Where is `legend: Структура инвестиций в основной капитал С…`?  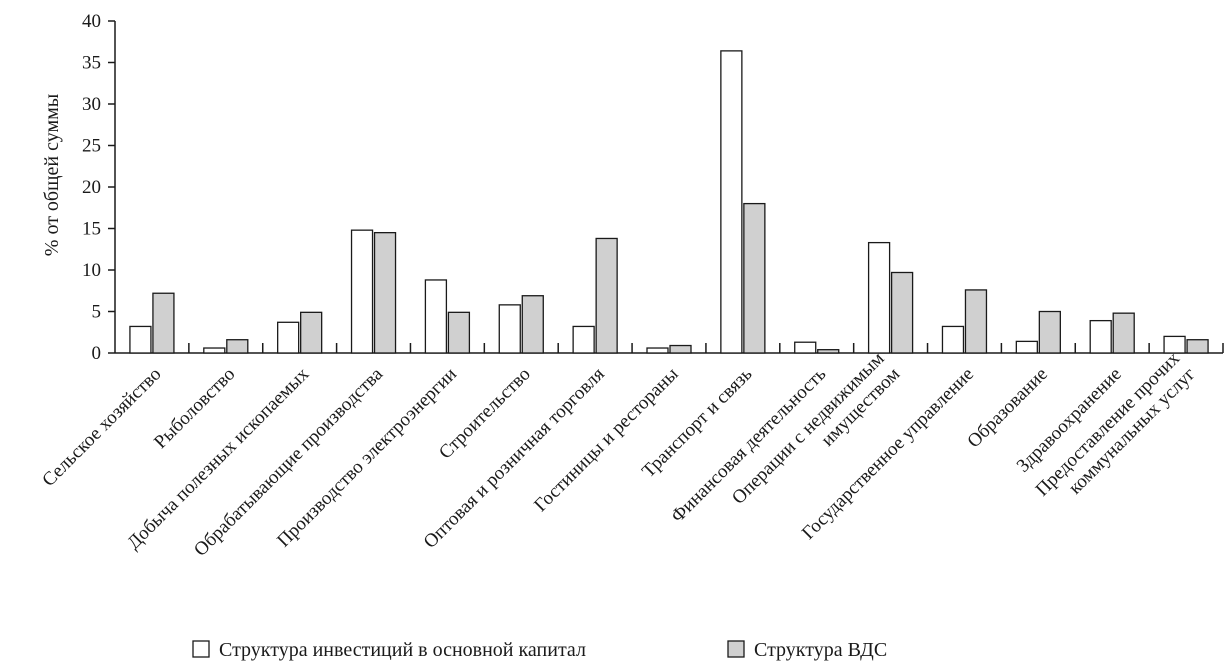
legend: Структура инвестиций в основной капитал С… is located at coordinates (539, 650).